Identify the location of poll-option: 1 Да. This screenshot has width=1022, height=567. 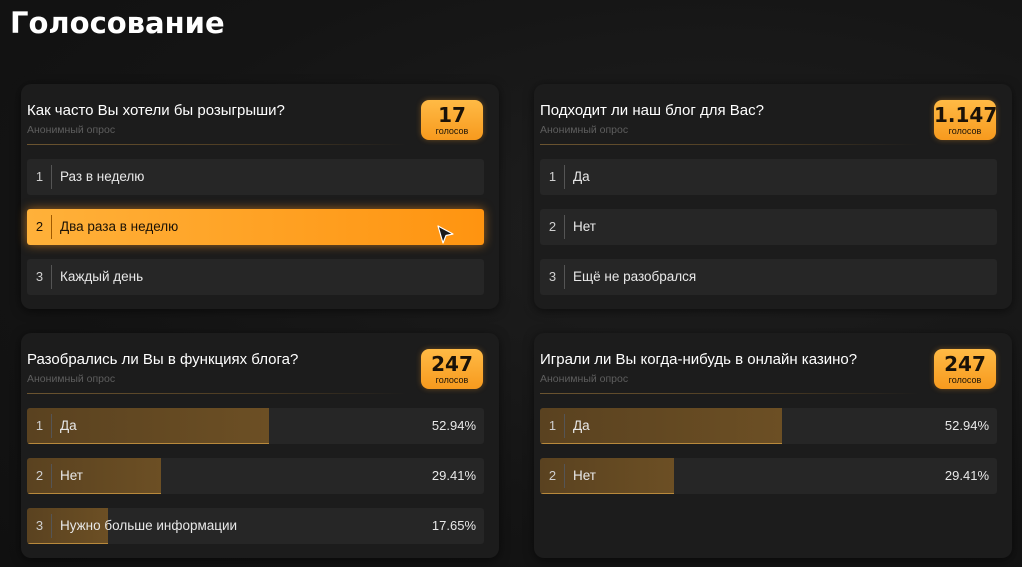
(768, 177).